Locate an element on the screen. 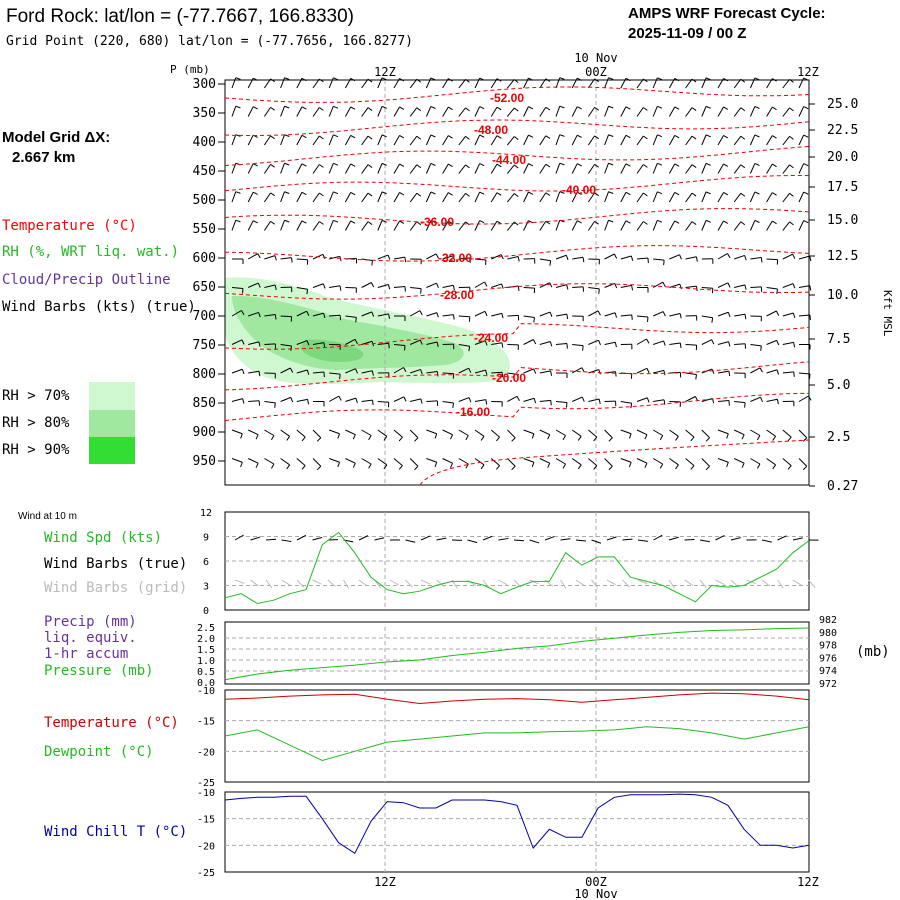 The width and height of the screenshot is (900, 900). pressure-tick: 650 is located at coordinates (204, 287).